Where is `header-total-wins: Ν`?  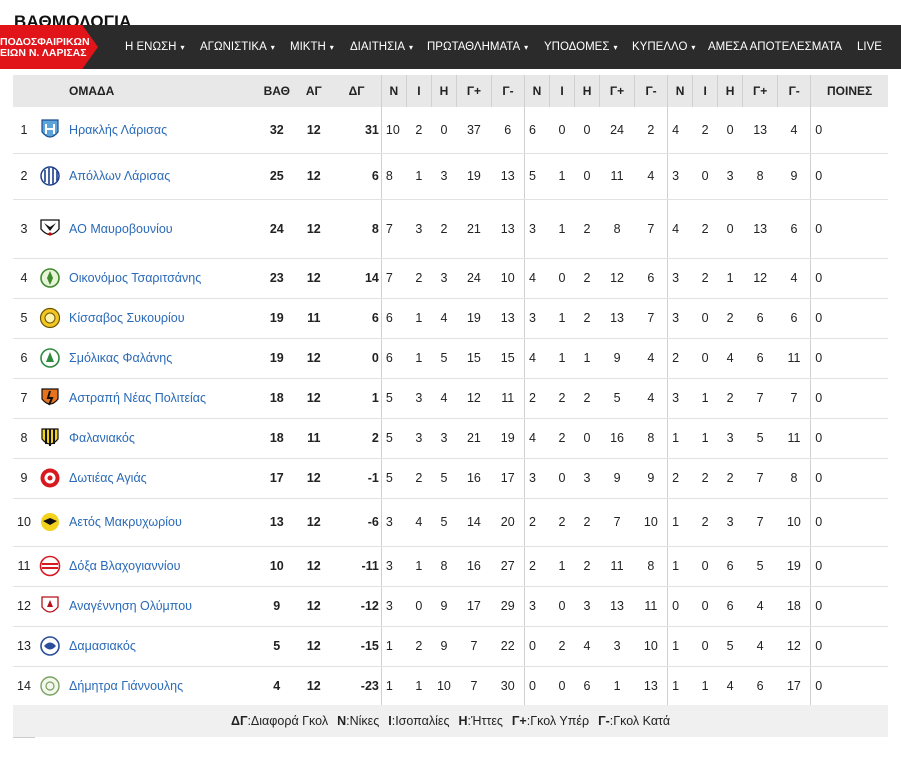
header-total-wins: Ν is located at coordinates (680, 91).